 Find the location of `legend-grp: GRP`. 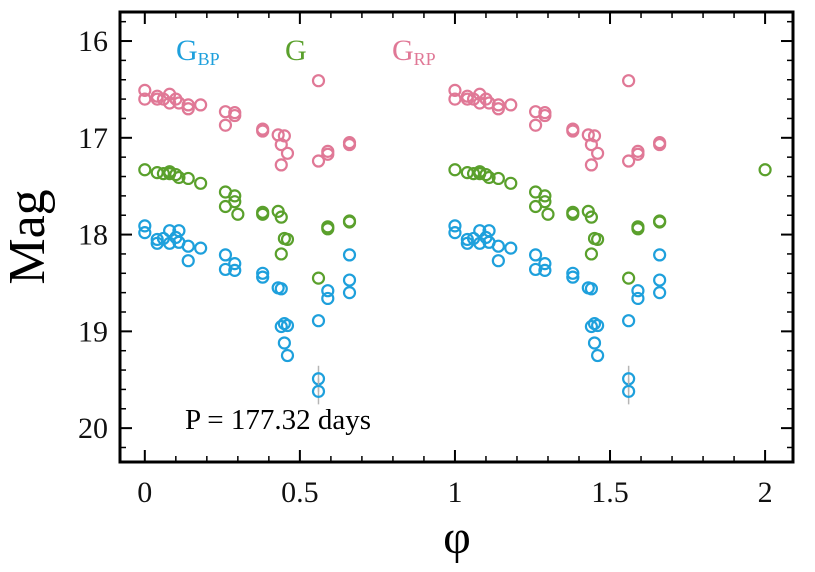

legend-grp: GRP is located at coordinates (414, 51).